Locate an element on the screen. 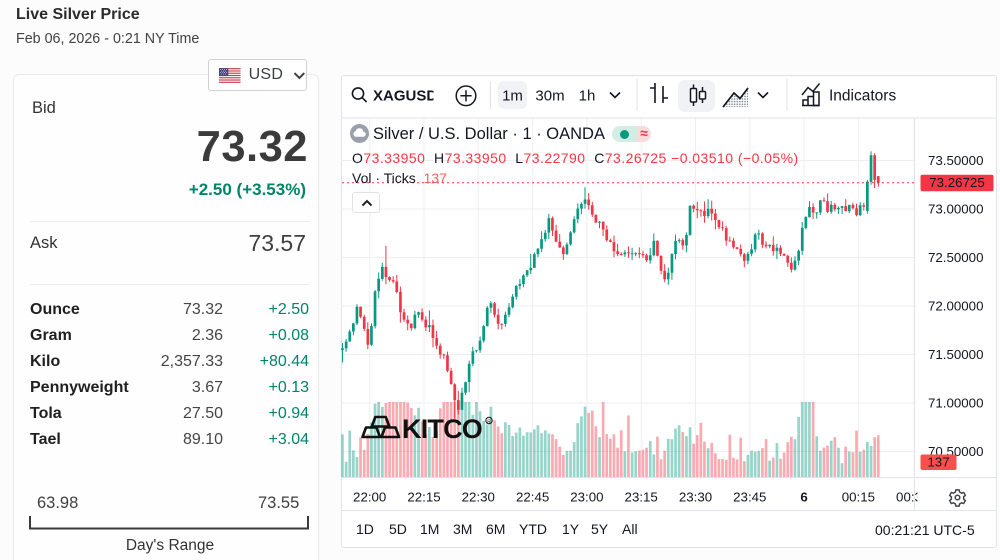  svg-text: Indicators is located at coordinates (862, 96).